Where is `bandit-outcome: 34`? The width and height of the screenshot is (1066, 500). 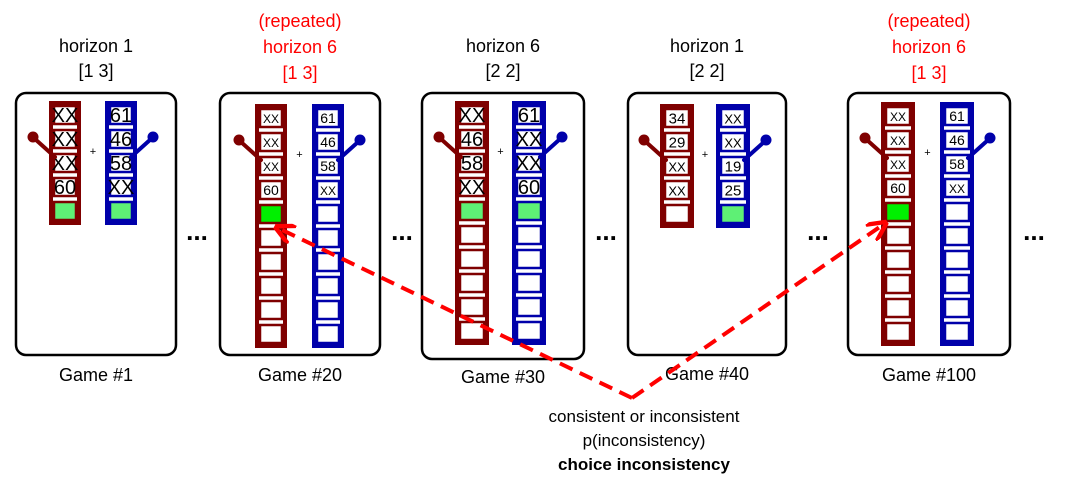
bandit-outcome: 34 is located at coordinates (677, 118).